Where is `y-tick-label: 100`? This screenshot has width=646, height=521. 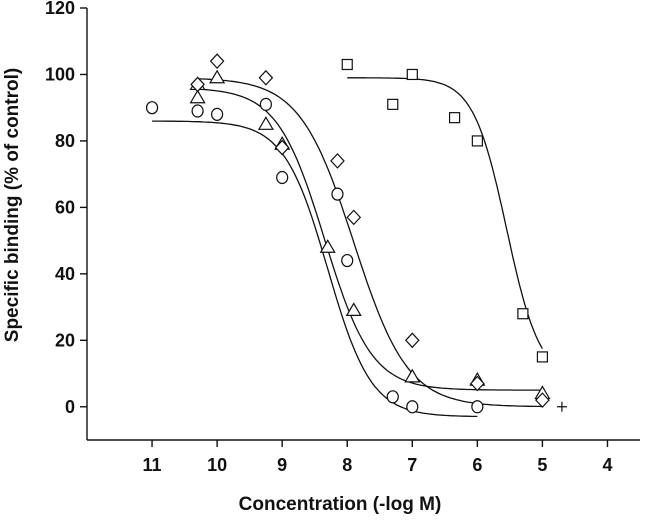 y-tick-label: 100 is located at coordinates (60, 74).